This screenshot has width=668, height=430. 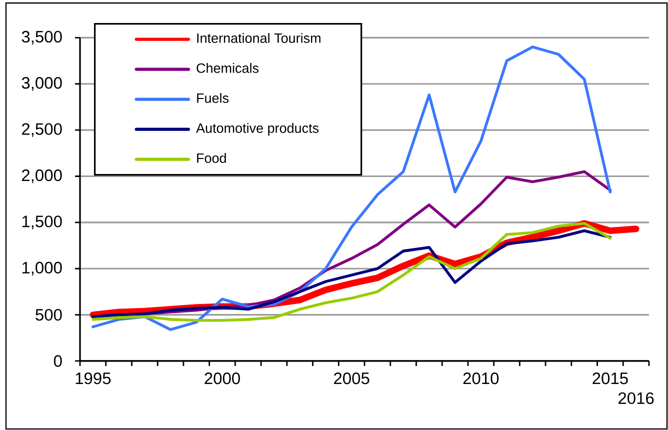 What do you see at coordinates (222, 378) in the screenshot?
I see `x-tick-label: 2000` at bounding box center [222, 378].